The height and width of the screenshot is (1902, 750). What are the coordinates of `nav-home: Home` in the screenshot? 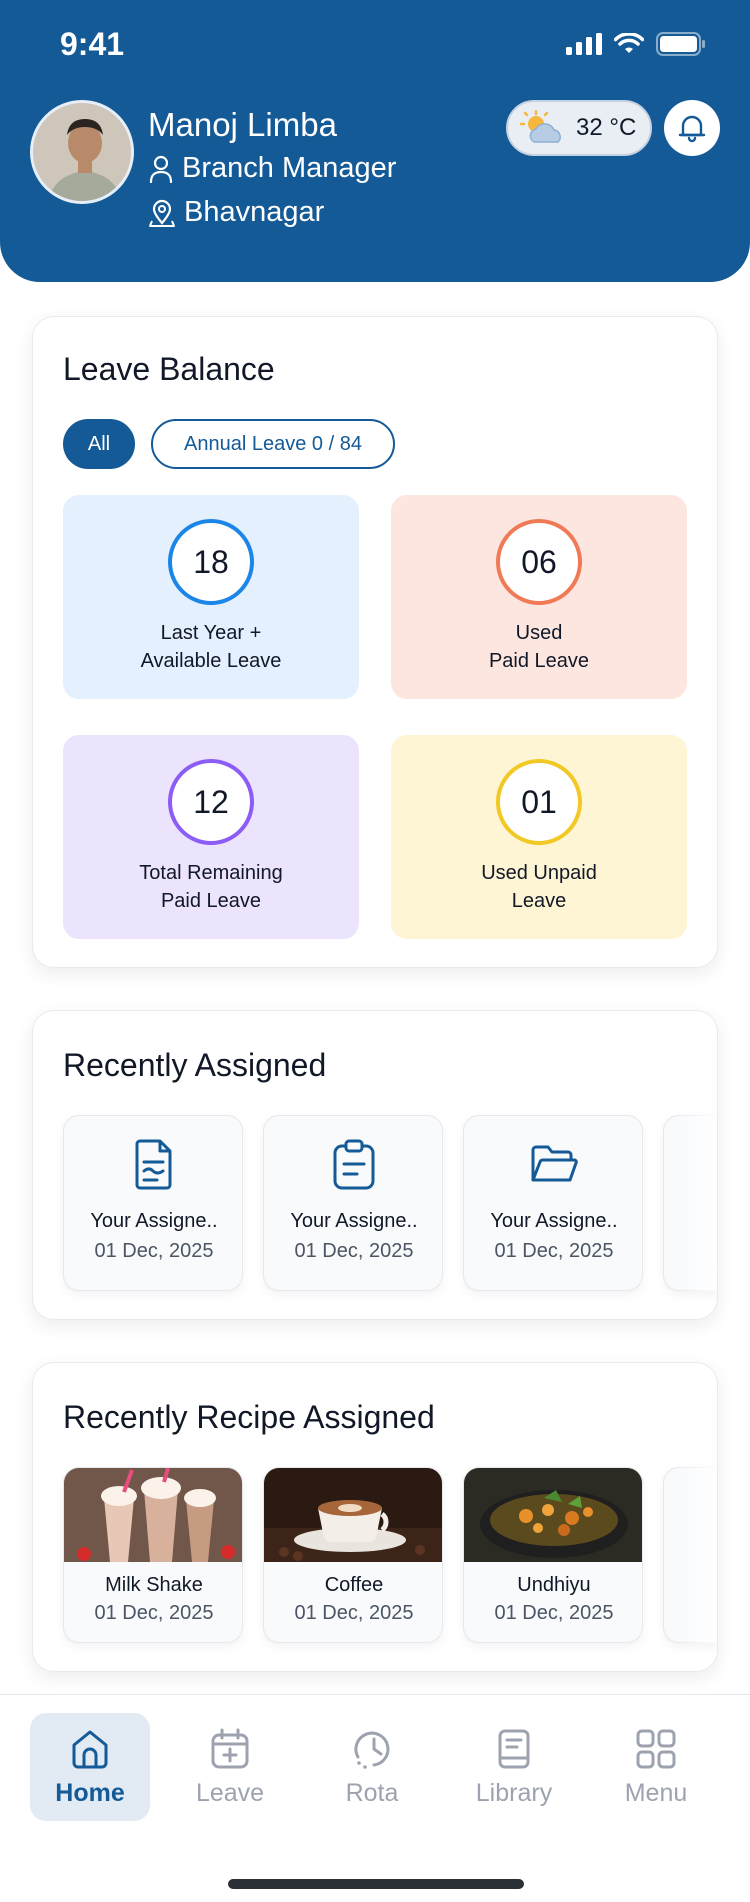 It's located at (90, 1767).